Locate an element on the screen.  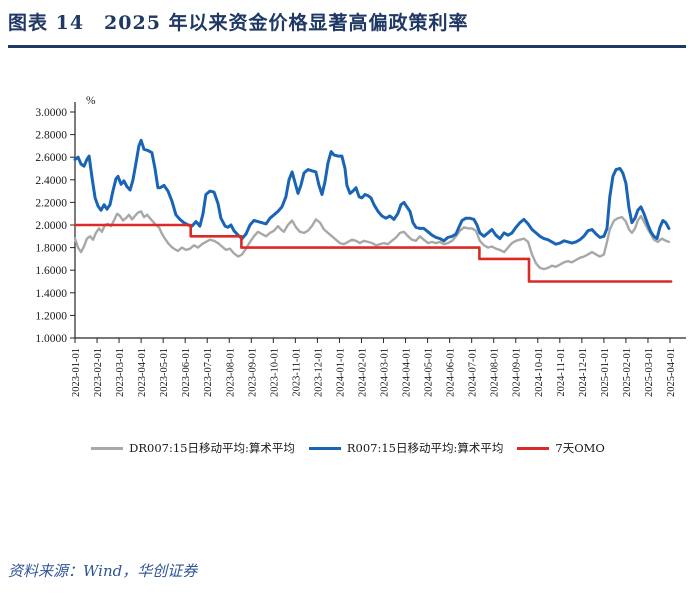
x-tick-label: 2024-08-01 is located at coordinates (495, 372).